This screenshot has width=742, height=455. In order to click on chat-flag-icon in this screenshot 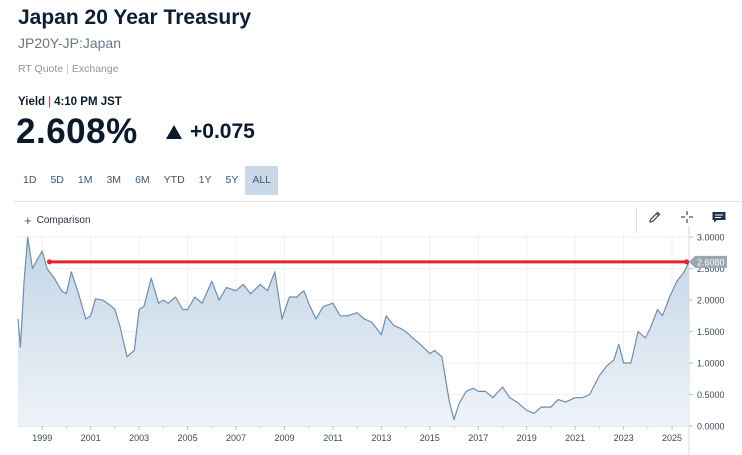, I will do `click(719, 217)`.